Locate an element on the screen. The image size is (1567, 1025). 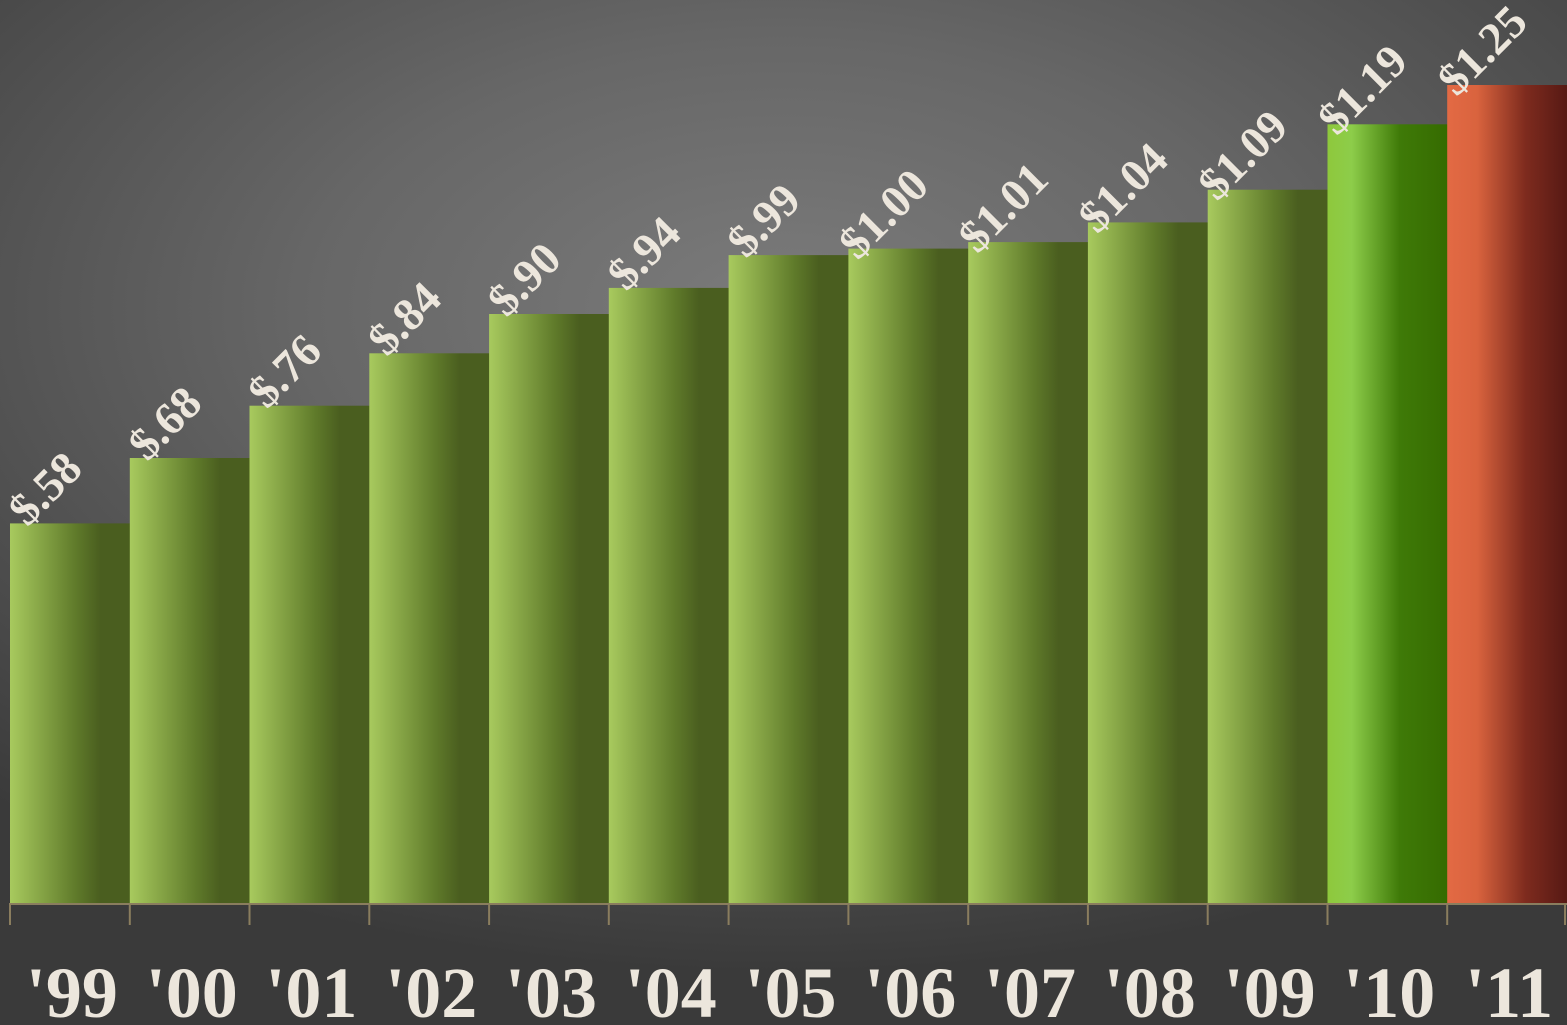
category-labels-group: '99 '00 '01 '02 '03 '04 '05 '06 '07 '08 '09 '10 '11 is located at coordinates (789, 989).